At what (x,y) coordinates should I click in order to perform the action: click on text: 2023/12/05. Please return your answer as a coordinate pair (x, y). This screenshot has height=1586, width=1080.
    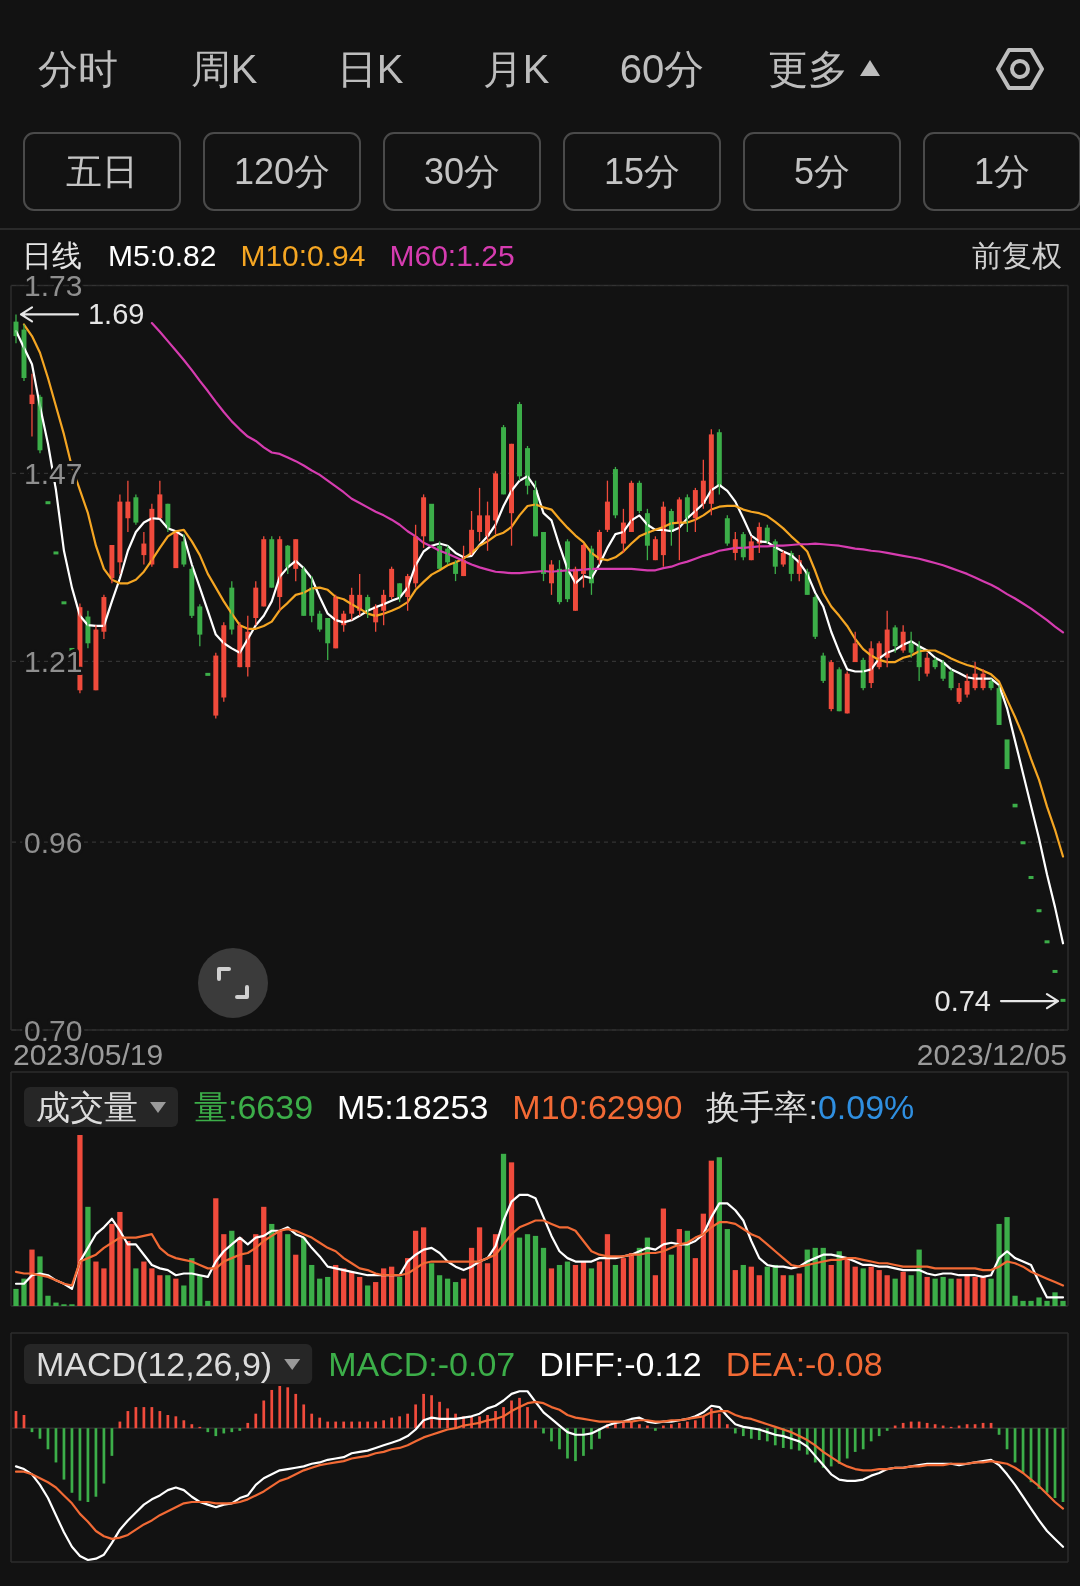
    Looking at the image, I should click on (991, 1054).